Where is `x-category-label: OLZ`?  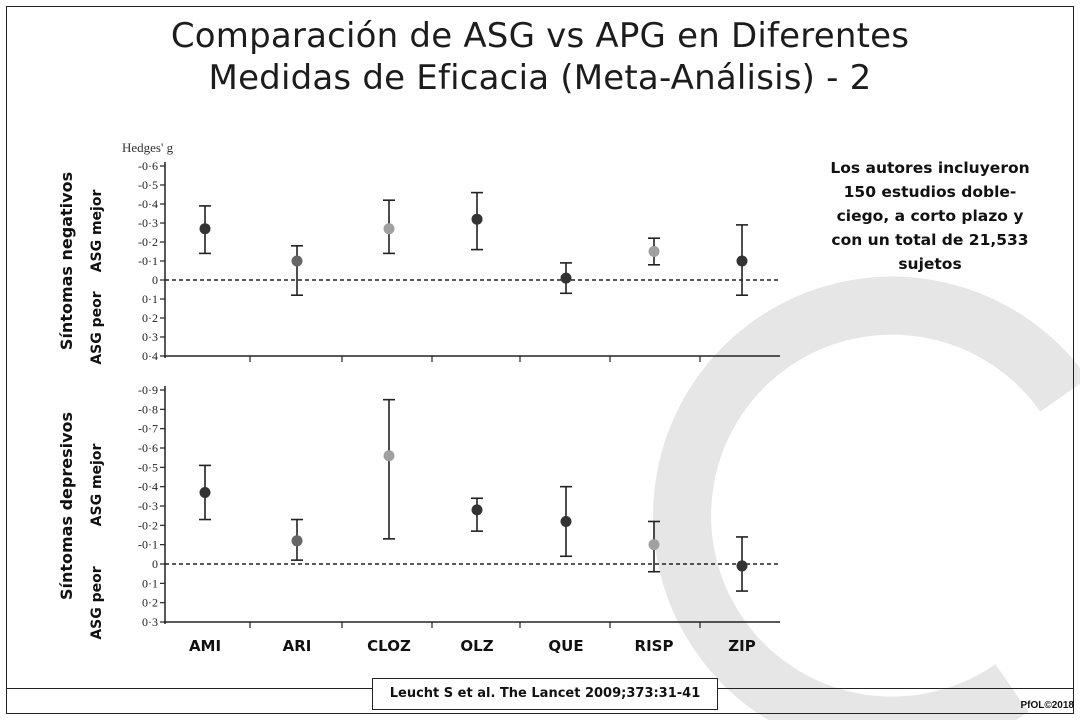 x-category-label: OLZ is located at coordinates (476, 646).